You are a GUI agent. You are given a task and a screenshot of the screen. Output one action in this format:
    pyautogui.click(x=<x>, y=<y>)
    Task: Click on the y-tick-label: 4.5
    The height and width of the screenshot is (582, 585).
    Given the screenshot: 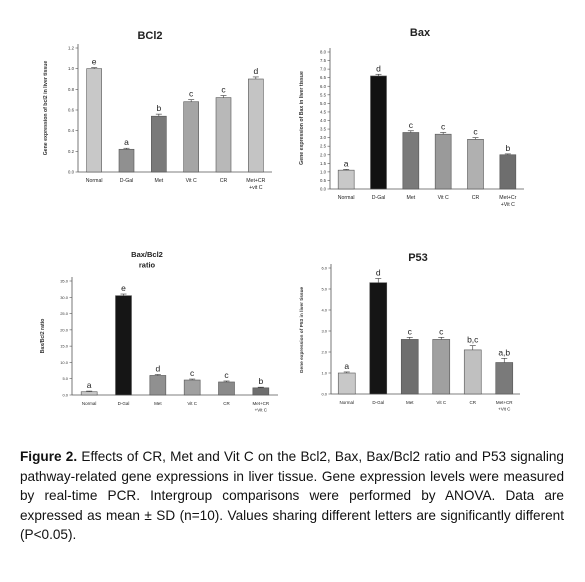 What is the action you would take?
    pyautogui.click(x=323, y=111)
    